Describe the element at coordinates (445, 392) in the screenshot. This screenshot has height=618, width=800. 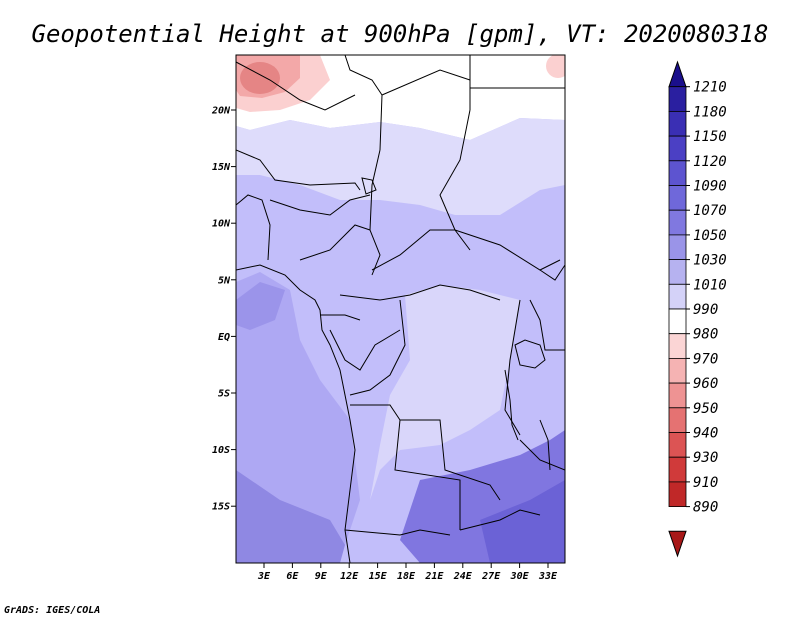
I see `field-zone-1010-interior` at that location.